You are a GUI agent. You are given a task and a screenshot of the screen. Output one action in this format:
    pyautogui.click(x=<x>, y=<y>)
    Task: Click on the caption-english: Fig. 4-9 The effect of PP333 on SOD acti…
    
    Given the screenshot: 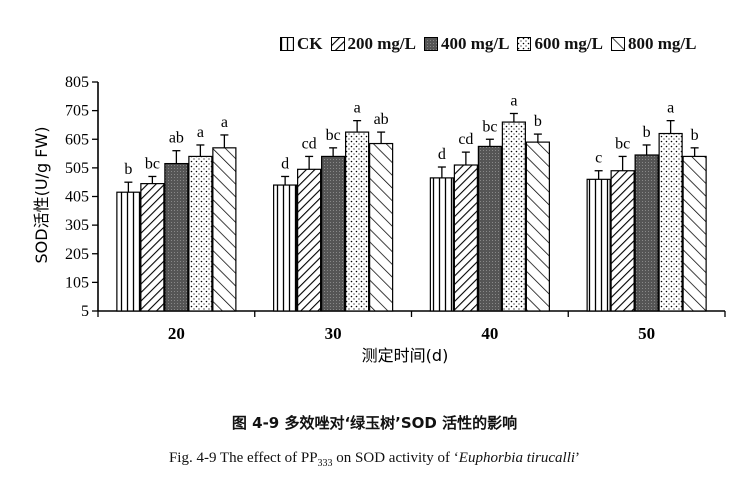 What is the action you would take?
    pyautogui.click(x=374, y=459)
    